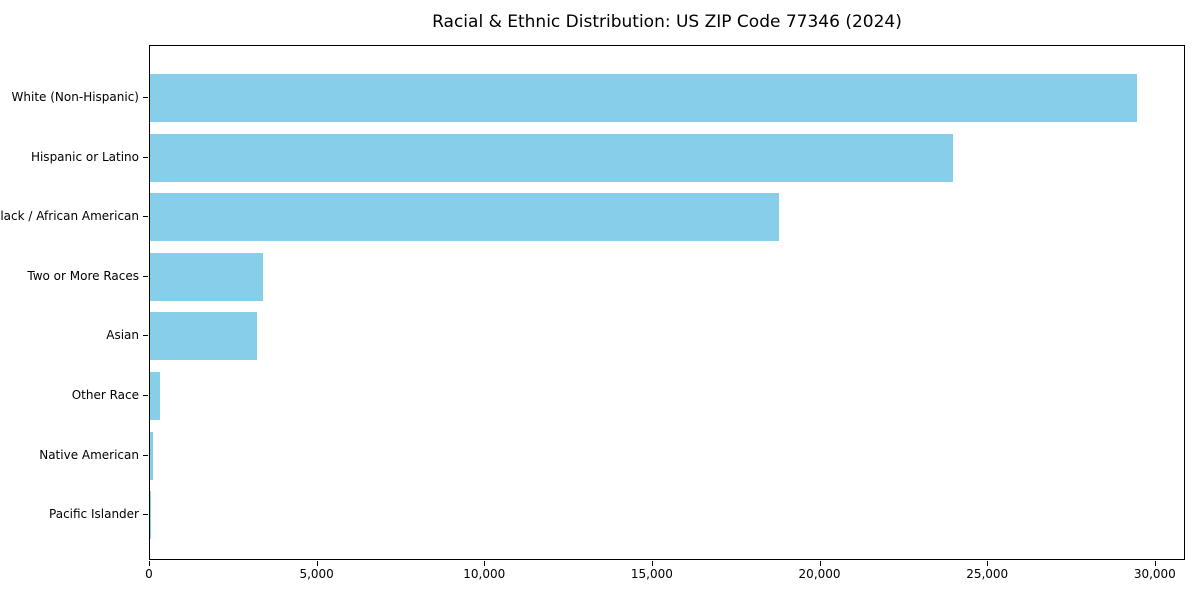 The width and height of the screenshot is (1200, 600). Describe the element at coordinates (819, 574) in the screenshot. I see `x-axis-tick-label: 20,000` at that location.